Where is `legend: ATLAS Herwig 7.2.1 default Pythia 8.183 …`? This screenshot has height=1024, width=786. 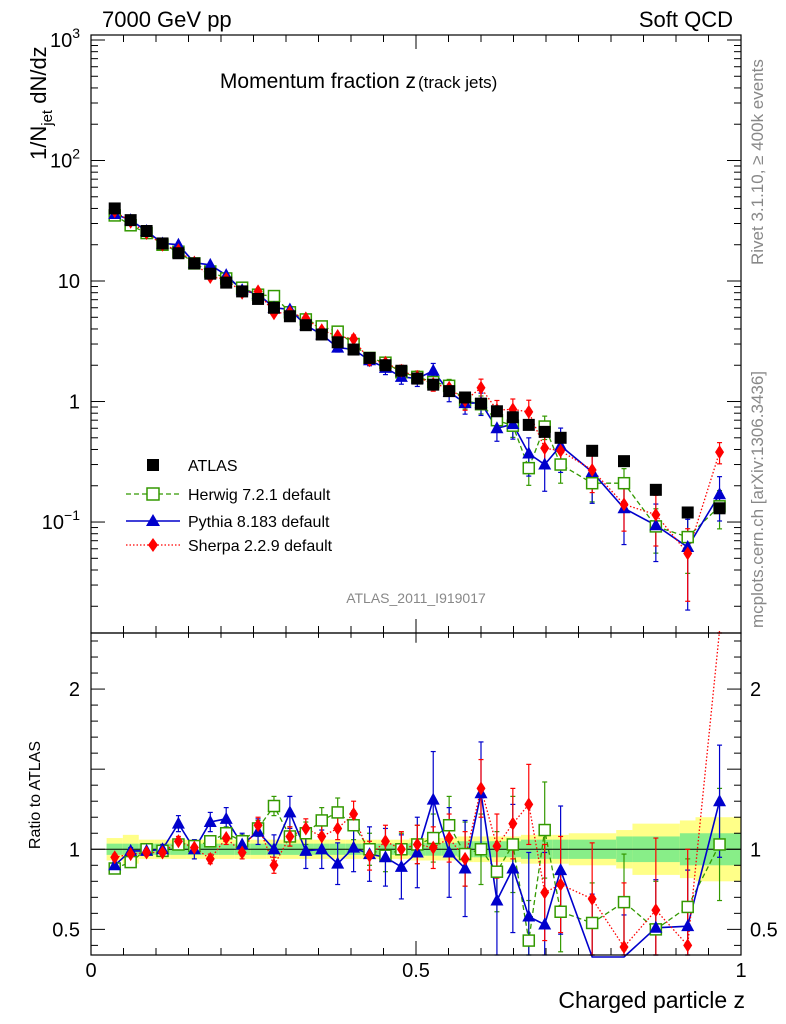 legend: ATLAS Herwig 7.2.1 default Pythia 8.183 … is located at coordinates (229, 506).